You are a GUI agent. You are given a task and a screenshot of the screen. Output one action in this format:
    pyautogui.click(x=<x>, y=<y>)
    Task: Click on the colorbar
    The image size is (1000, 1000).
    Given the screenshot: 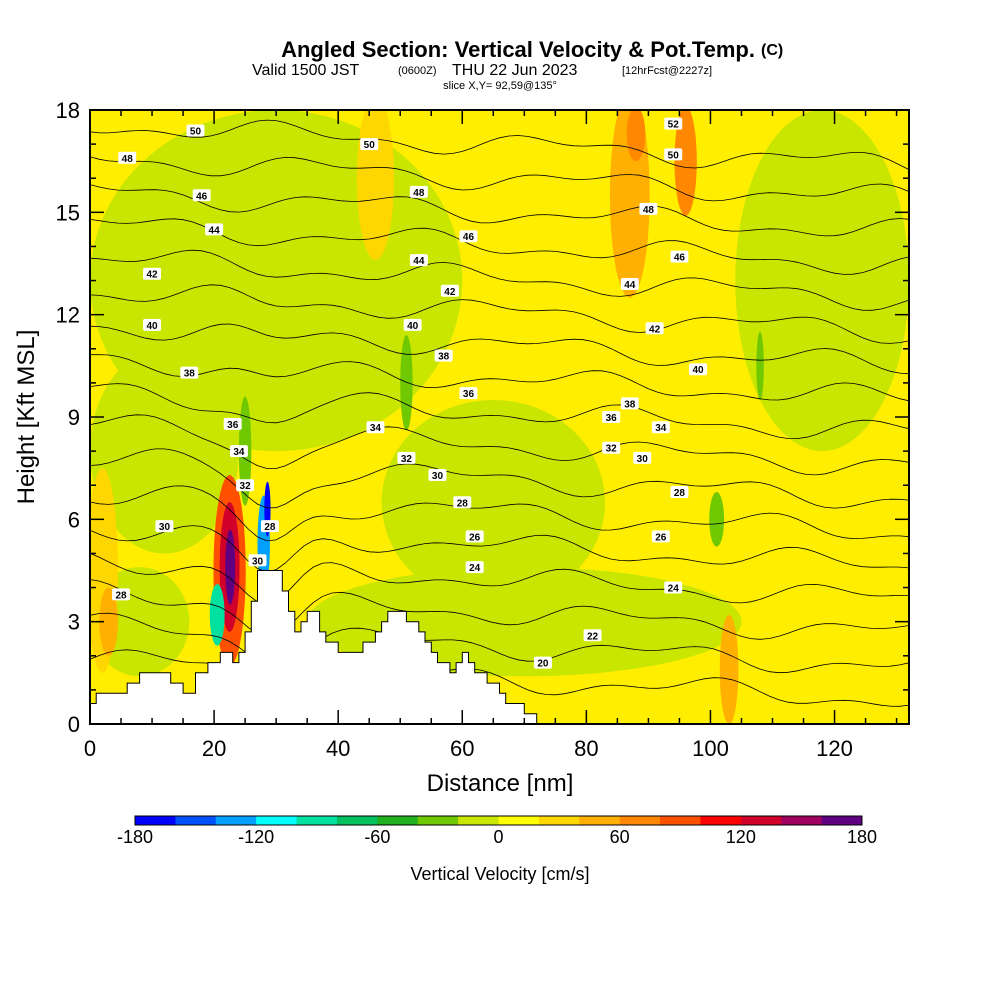 What is the action you would take?
    pyautogui.click(x=498, y=820)
    